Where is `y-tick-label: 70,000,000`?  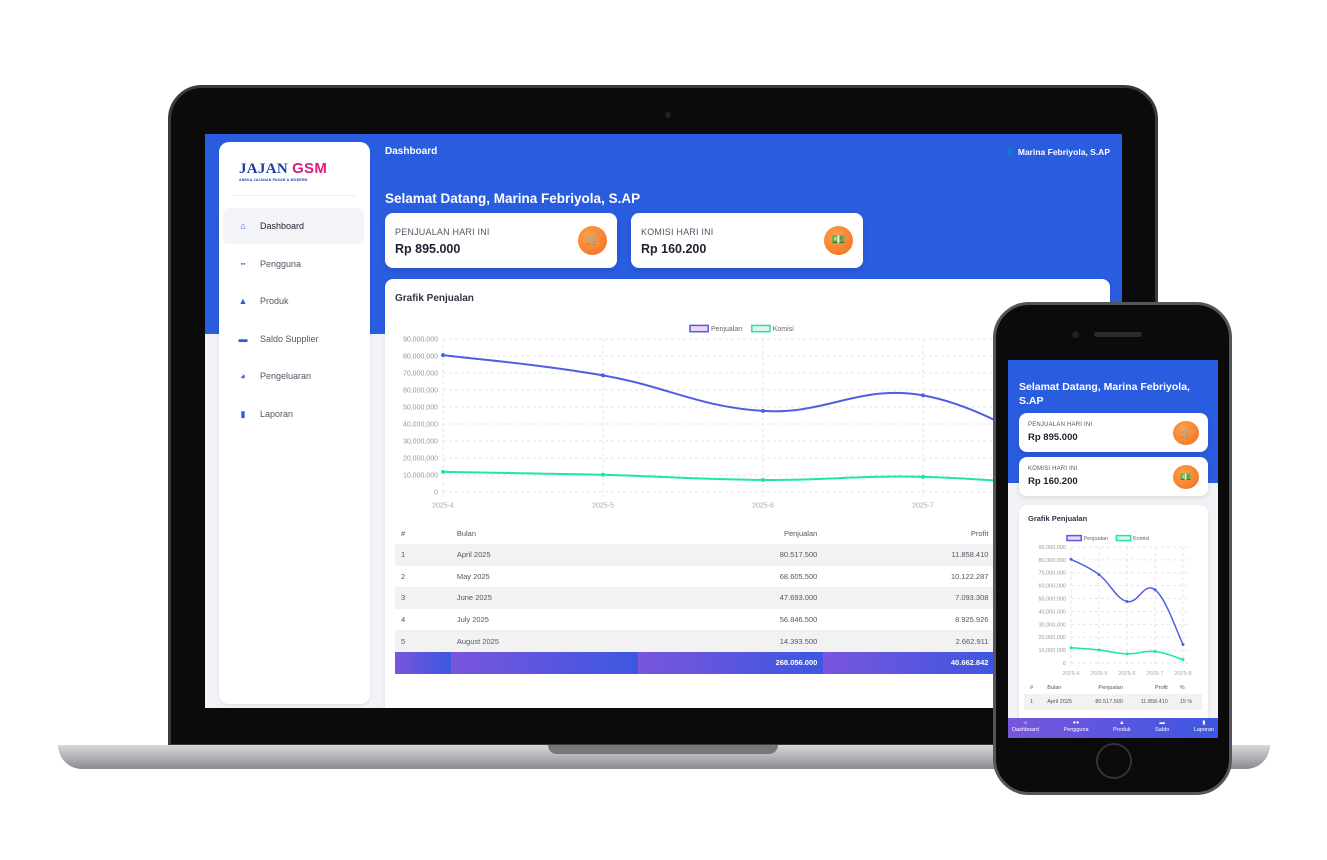
y-tick-label: 70,000,000 is located at coordinates (420, 373).